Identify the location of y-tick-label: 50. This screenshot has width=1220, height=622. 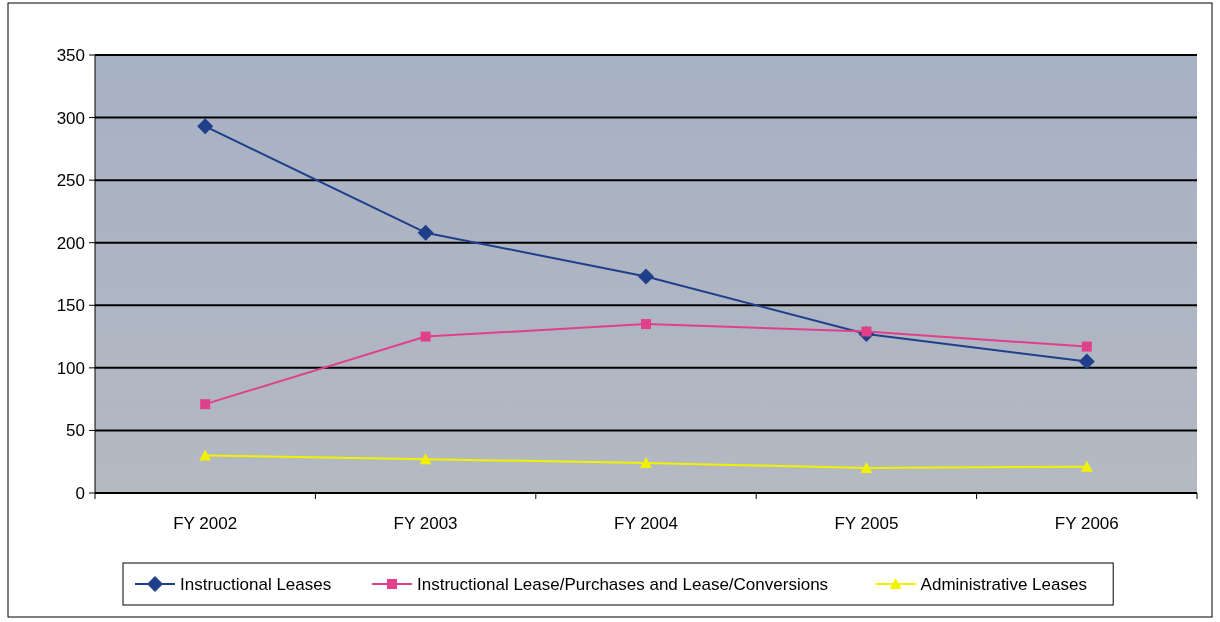
(75, 431).